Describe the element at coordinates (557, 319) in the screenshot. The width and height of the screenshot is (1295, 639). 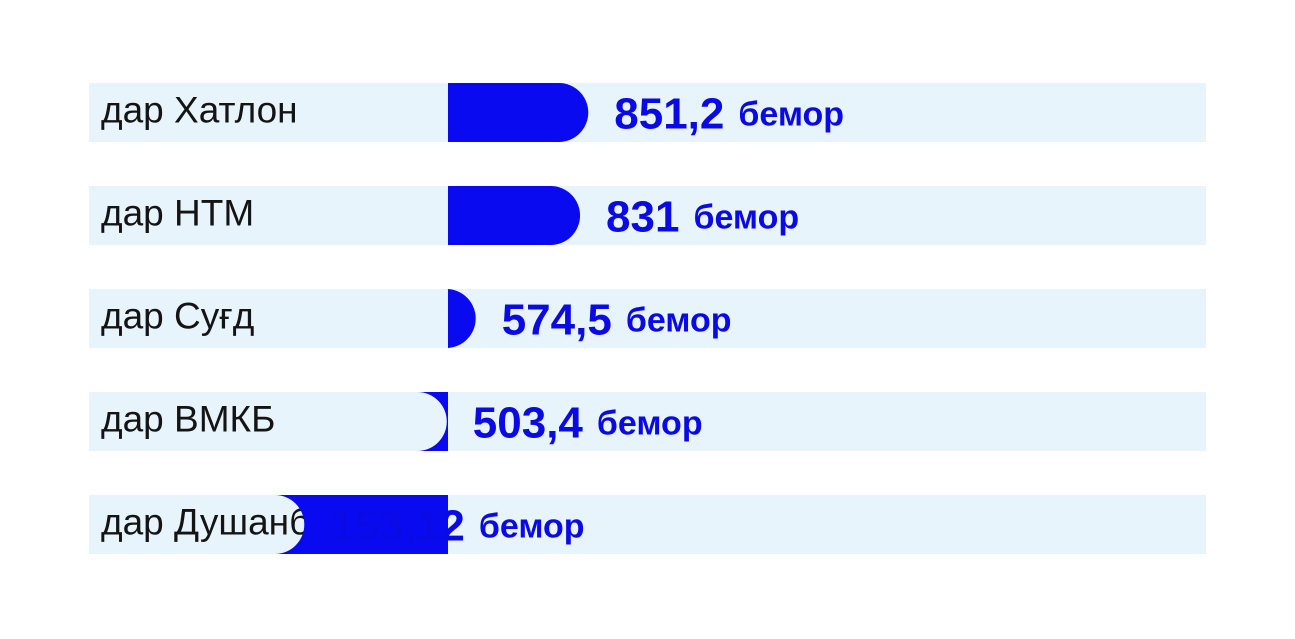
I see `value-number: 574,5` at that location.